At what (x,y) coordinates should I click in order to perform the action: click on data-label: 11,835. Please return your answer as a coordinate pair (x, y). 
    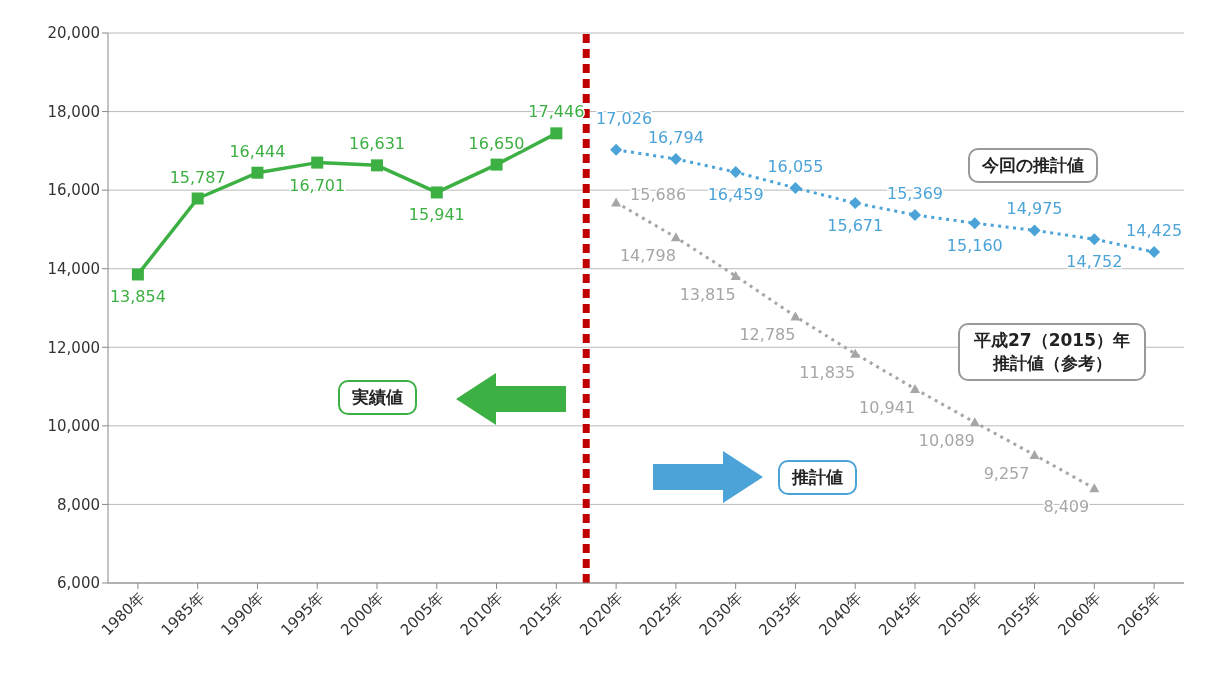
    Looking at the image, I should click on (827, 372).